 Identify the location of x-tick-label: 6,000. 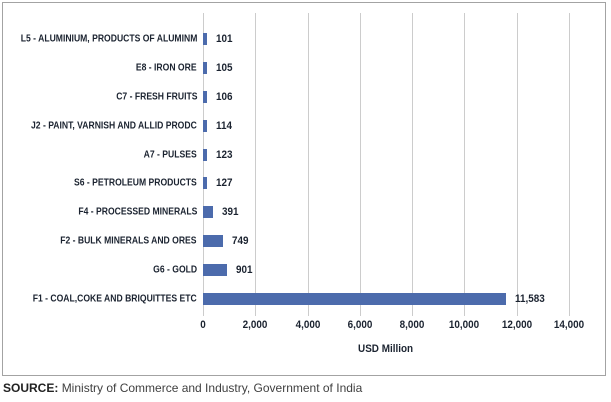
(360, 325).